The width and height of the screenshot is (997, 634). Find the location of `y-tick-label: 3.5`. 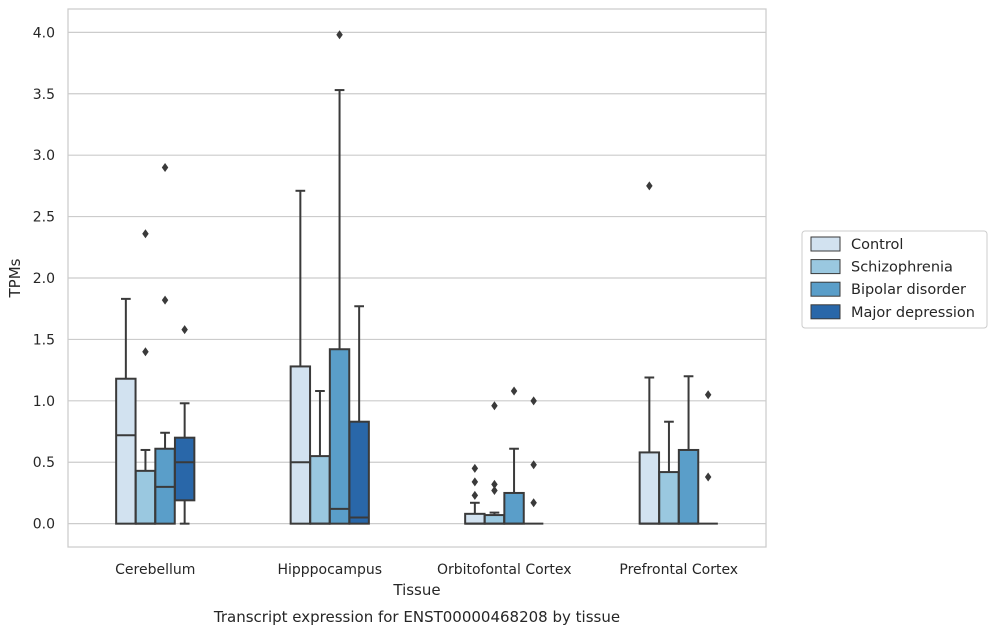

y-tick-label: 3.5 is located at coordinates (44, 95).